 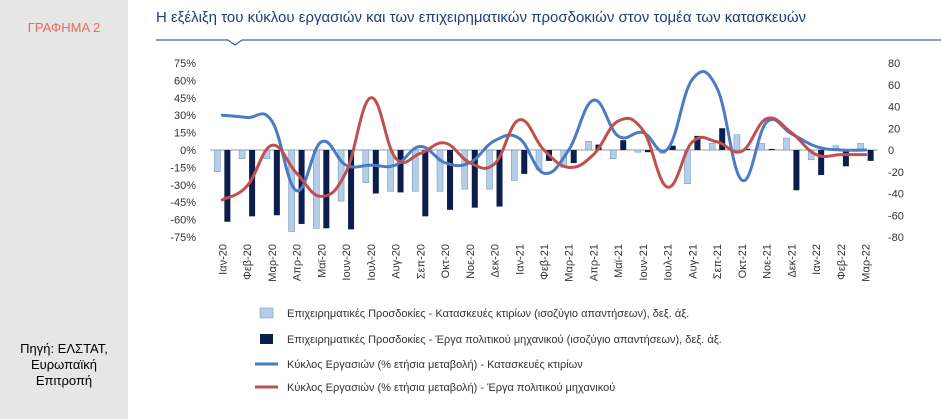 I want to click on left-axis-tick-label: -60%, so click(x=183, y=221).